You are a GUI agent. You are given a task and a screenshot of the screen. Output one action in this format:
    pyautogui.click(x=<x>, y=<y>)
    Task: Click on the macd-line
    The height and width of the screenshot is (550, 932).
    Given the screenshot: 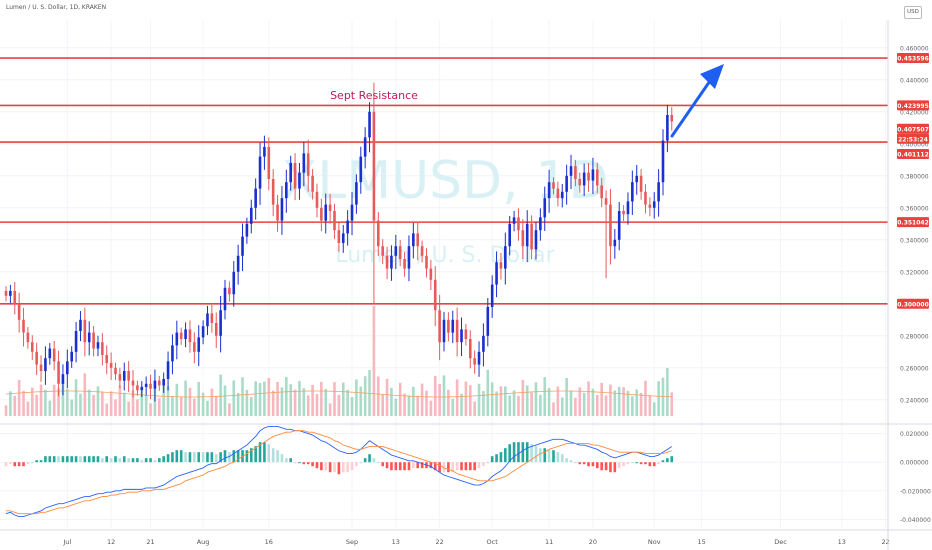 What is the action you would take?
    pyautogui.click(x=339, y=471)
    